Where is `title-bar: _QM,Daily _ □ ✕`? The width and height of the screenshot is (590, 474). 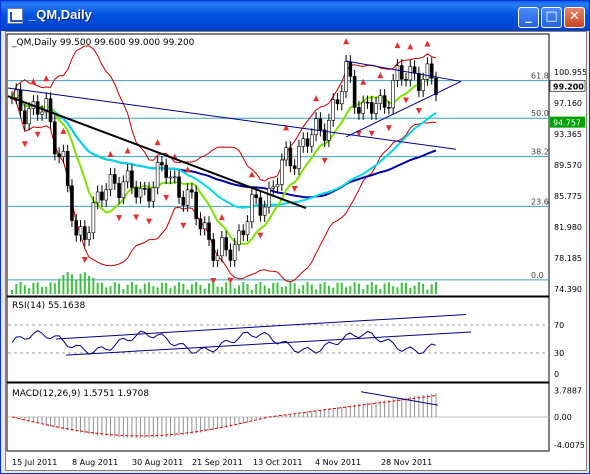
title-bar: _QM,Daily _ □ ✕ is located at coordinates (295, 16).